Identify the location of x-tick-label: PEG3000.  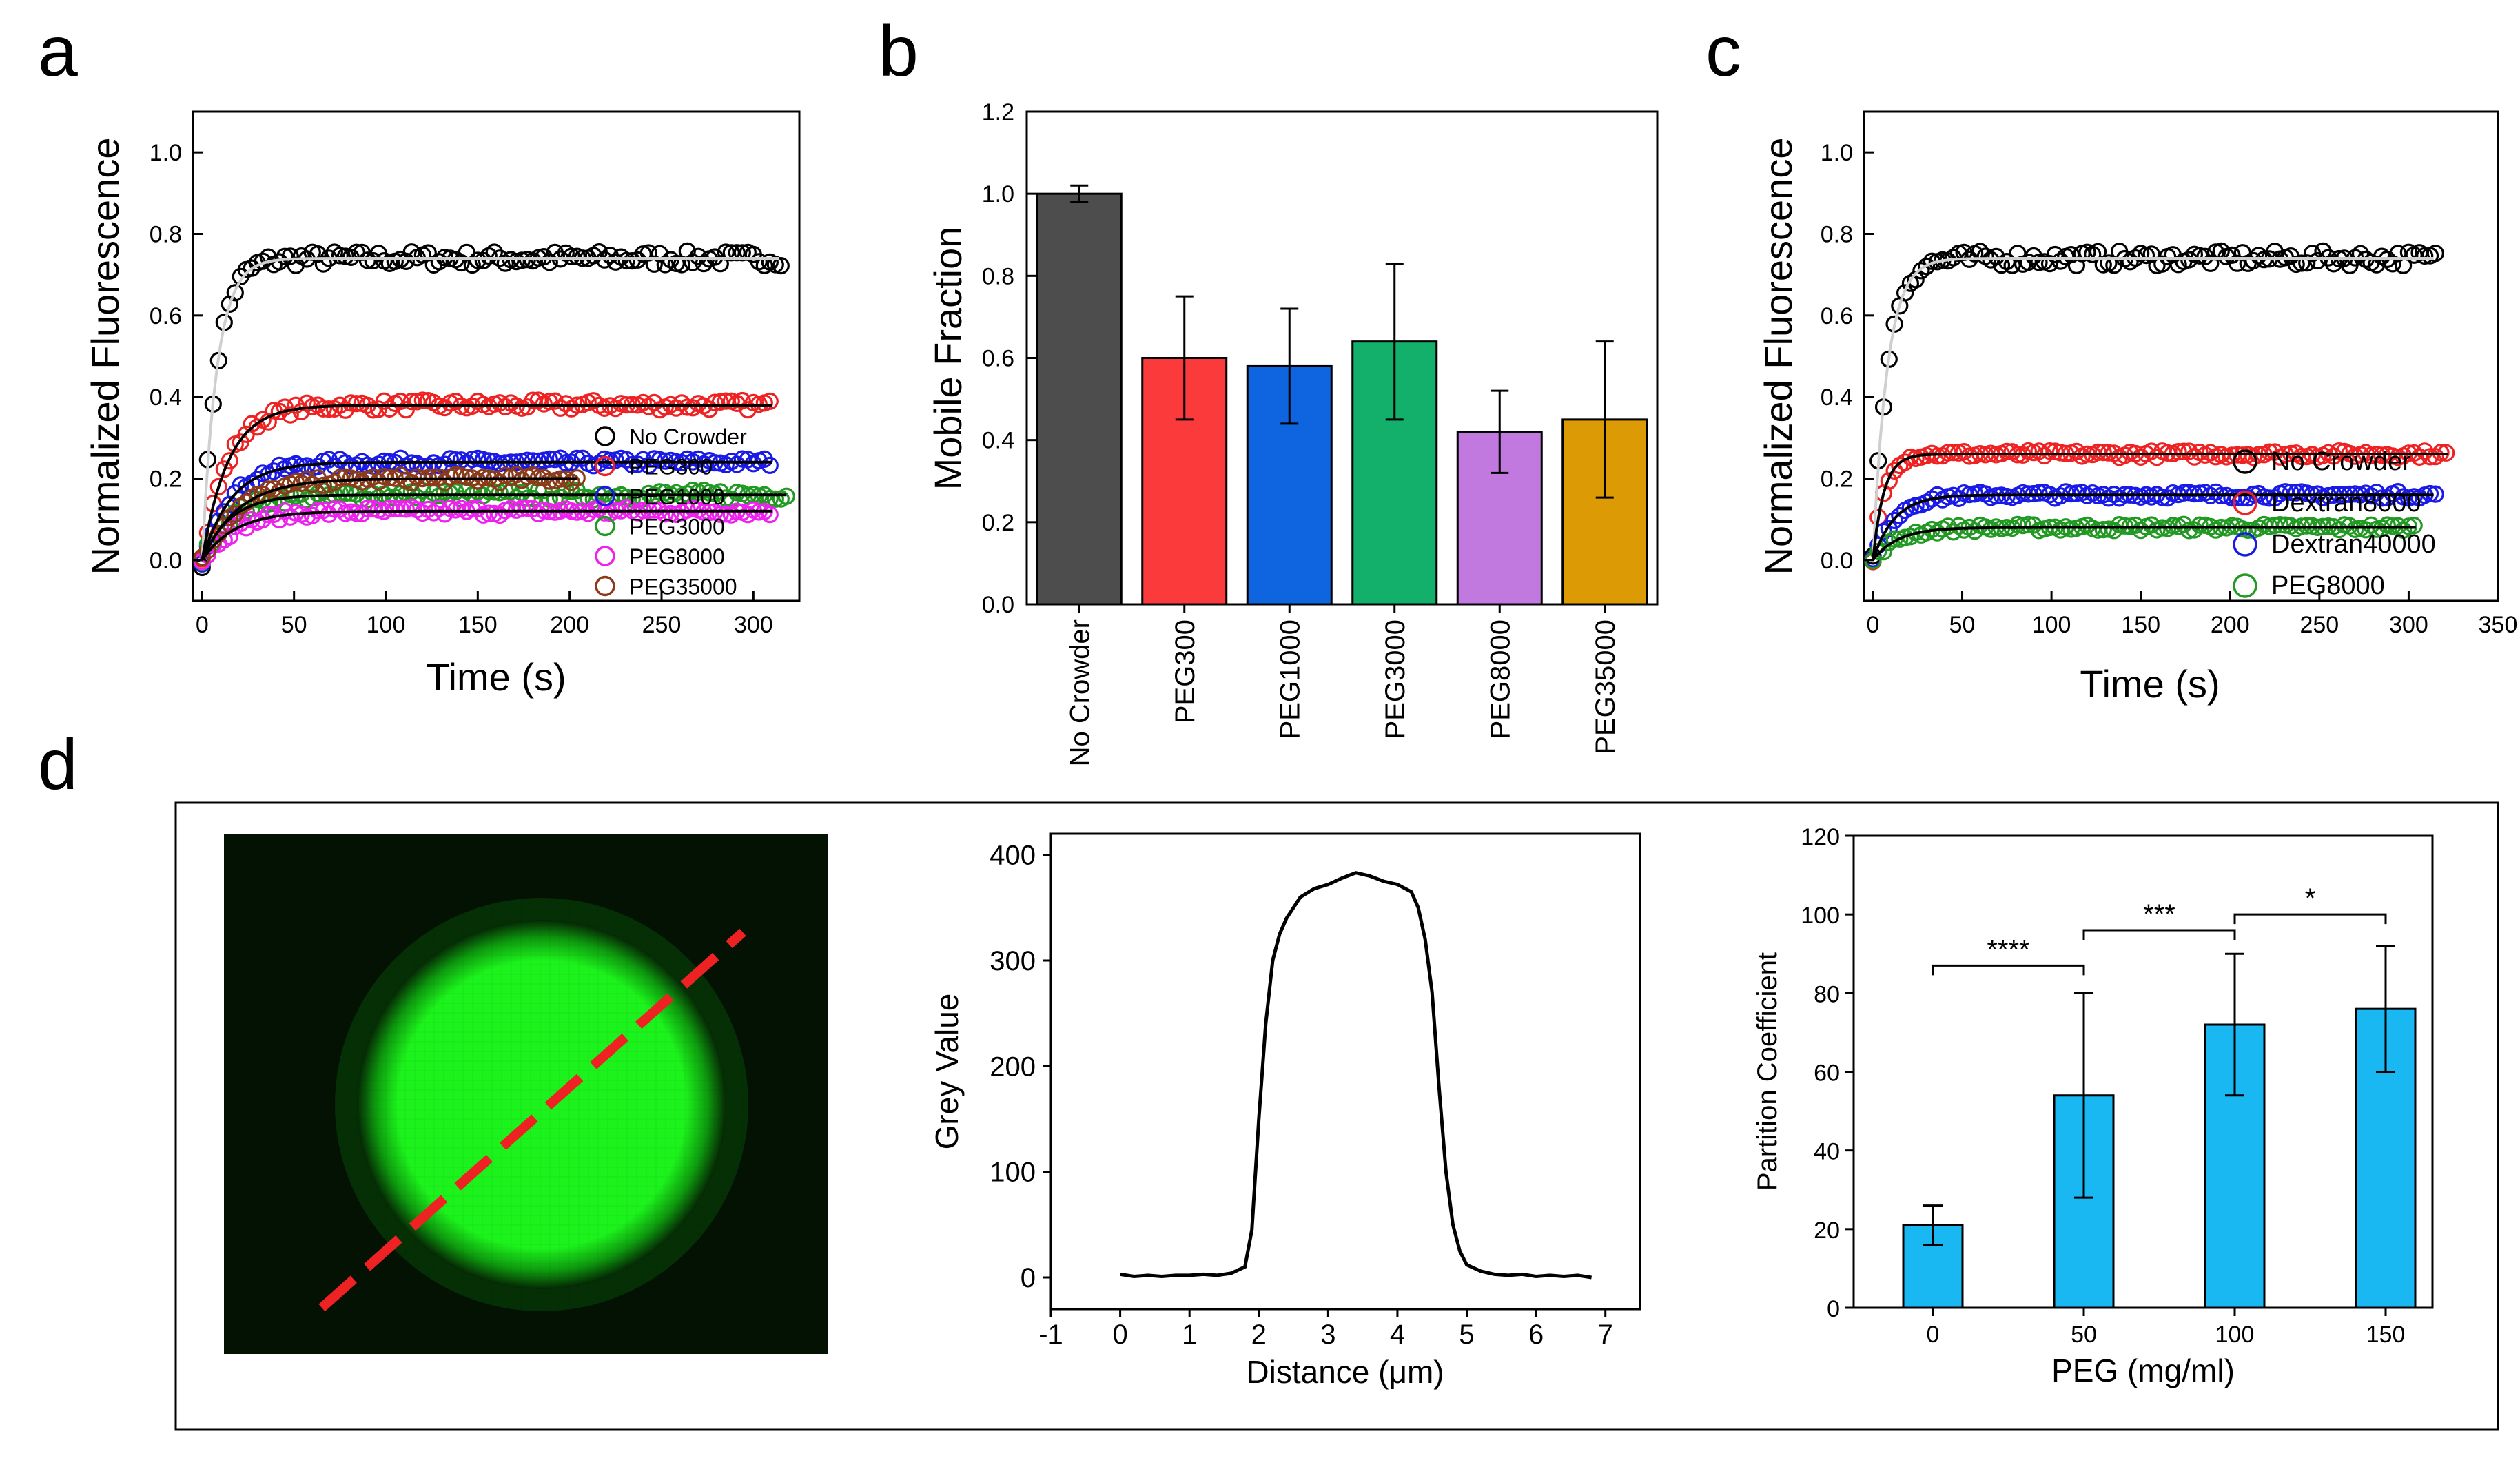
(1395, 679).